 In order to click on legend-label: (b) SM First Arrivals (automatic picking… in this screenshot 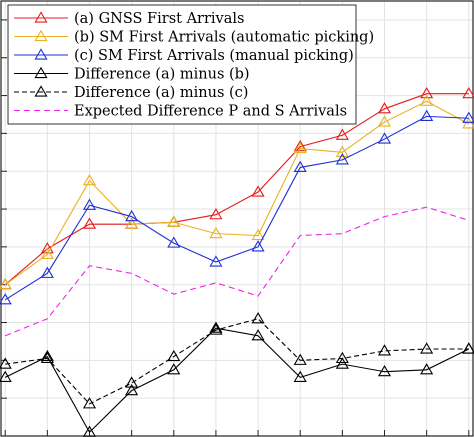, I will do `click(224, 38)`.